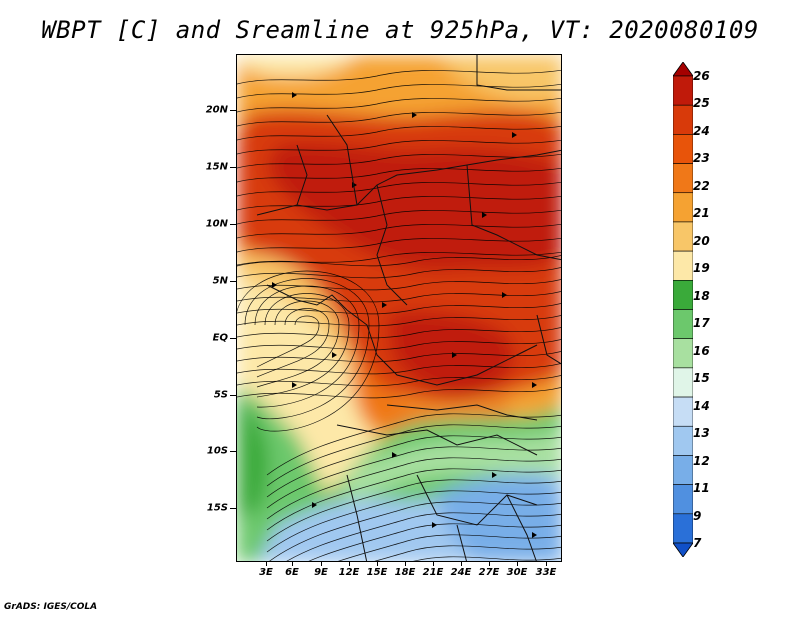 Image resolution: width=800 pixels, height=618 pixels. What do you see at coordinates (701, 185) in the screenshot?
I see `colorbar-label: 22` at bounding box center [701, 185].